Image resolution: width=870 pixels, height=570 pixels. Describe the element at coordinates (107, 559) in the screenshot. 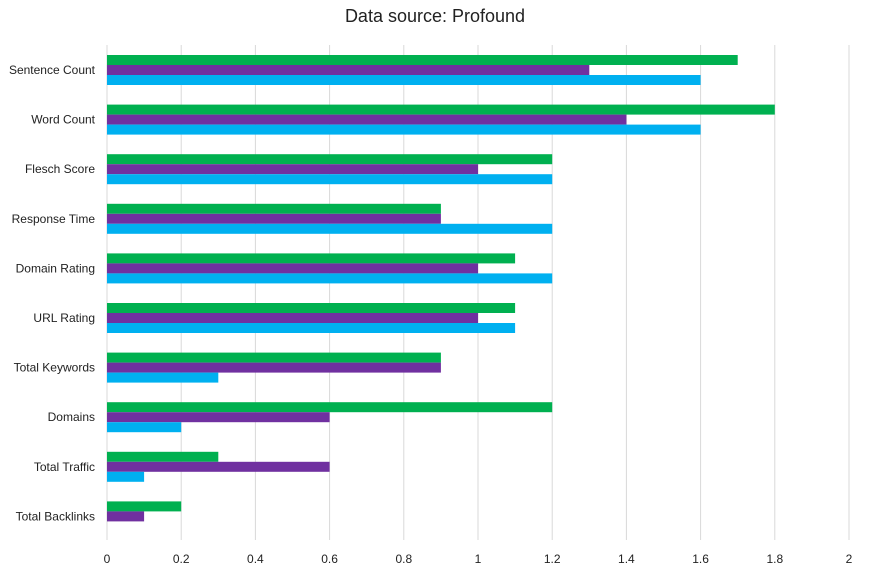

I see `x-tick-label: 0` at that location.